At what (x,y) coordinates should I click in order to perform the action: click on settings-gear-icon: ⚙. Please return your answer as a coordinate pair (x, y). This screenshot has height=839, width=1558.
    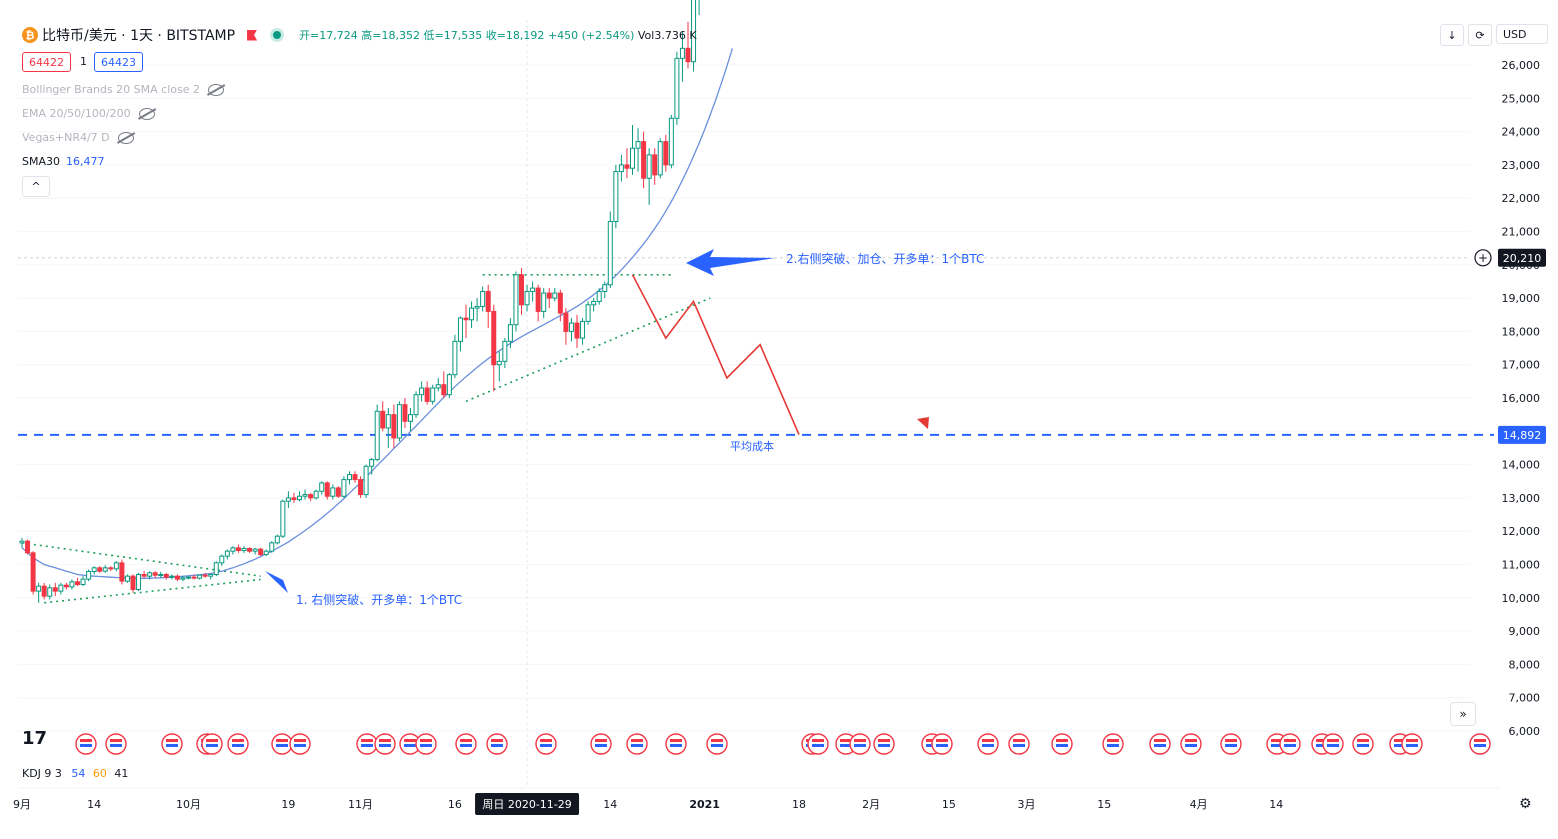
    Looking at the image, I should click on (1525, 804).